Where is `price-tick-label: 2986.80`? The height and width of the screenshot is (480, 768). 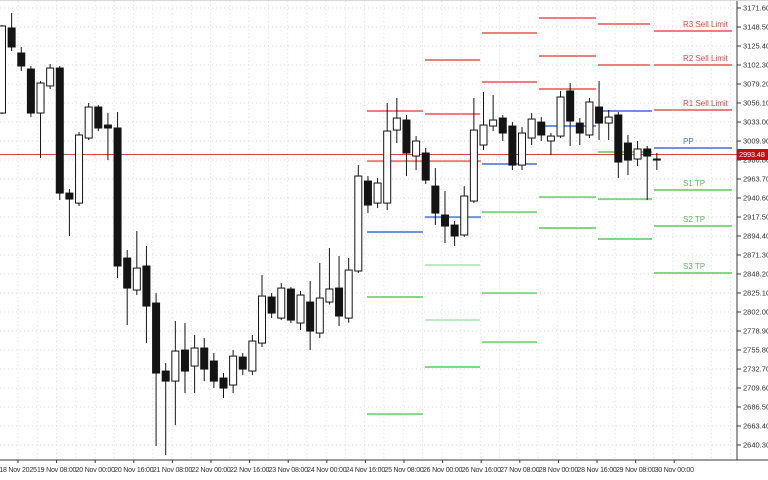 price-tick-label: 2986.80 is located at coordinates (755, 160).